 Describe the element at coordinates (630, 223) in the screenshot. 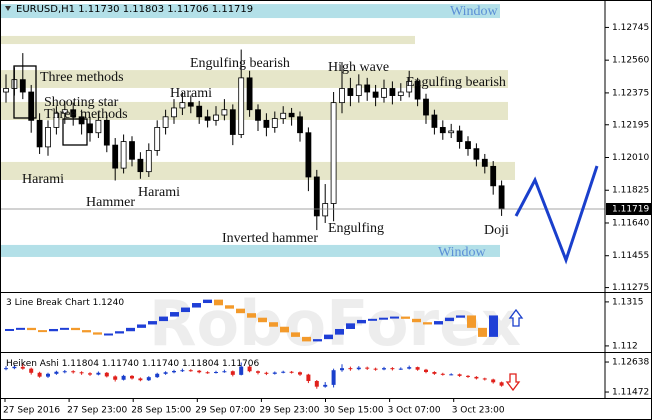

I see `y-tick-label: 1.11640` at that location.